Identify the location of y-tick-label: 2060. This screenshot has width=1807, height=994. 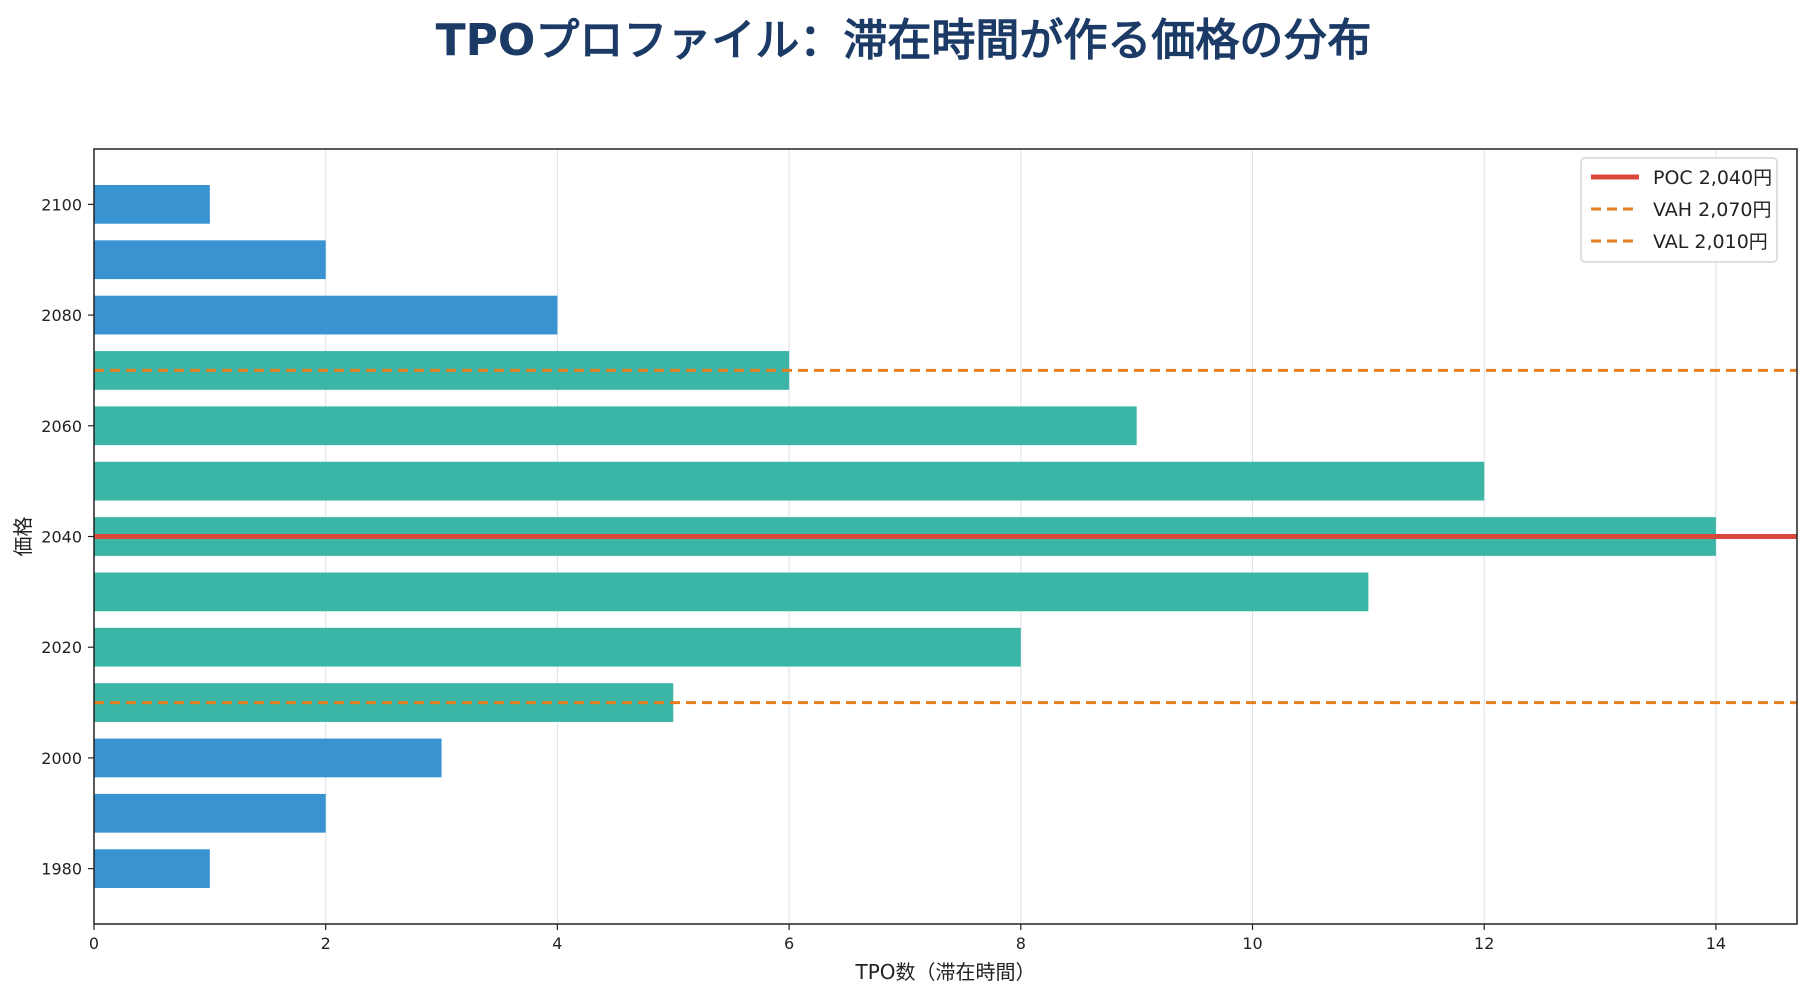
(61, 426).